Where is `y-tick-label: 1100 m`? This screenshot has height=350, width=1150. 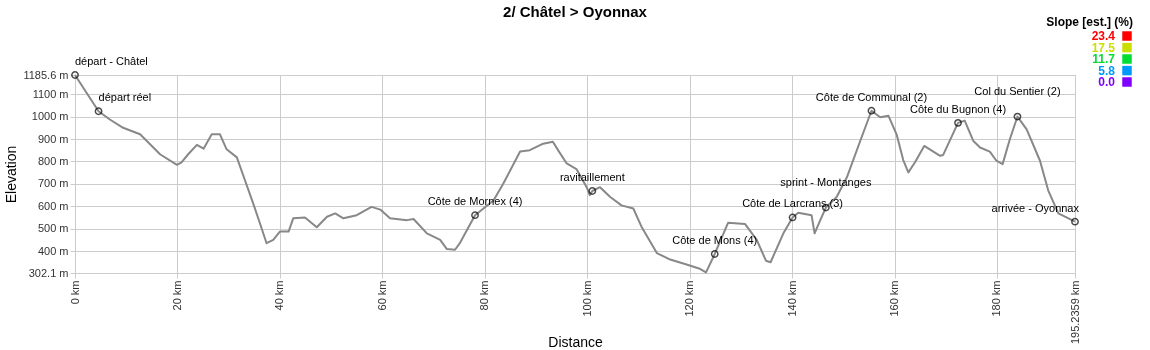
y-tick-label: 1100 m is located at coordinates (50, 93).